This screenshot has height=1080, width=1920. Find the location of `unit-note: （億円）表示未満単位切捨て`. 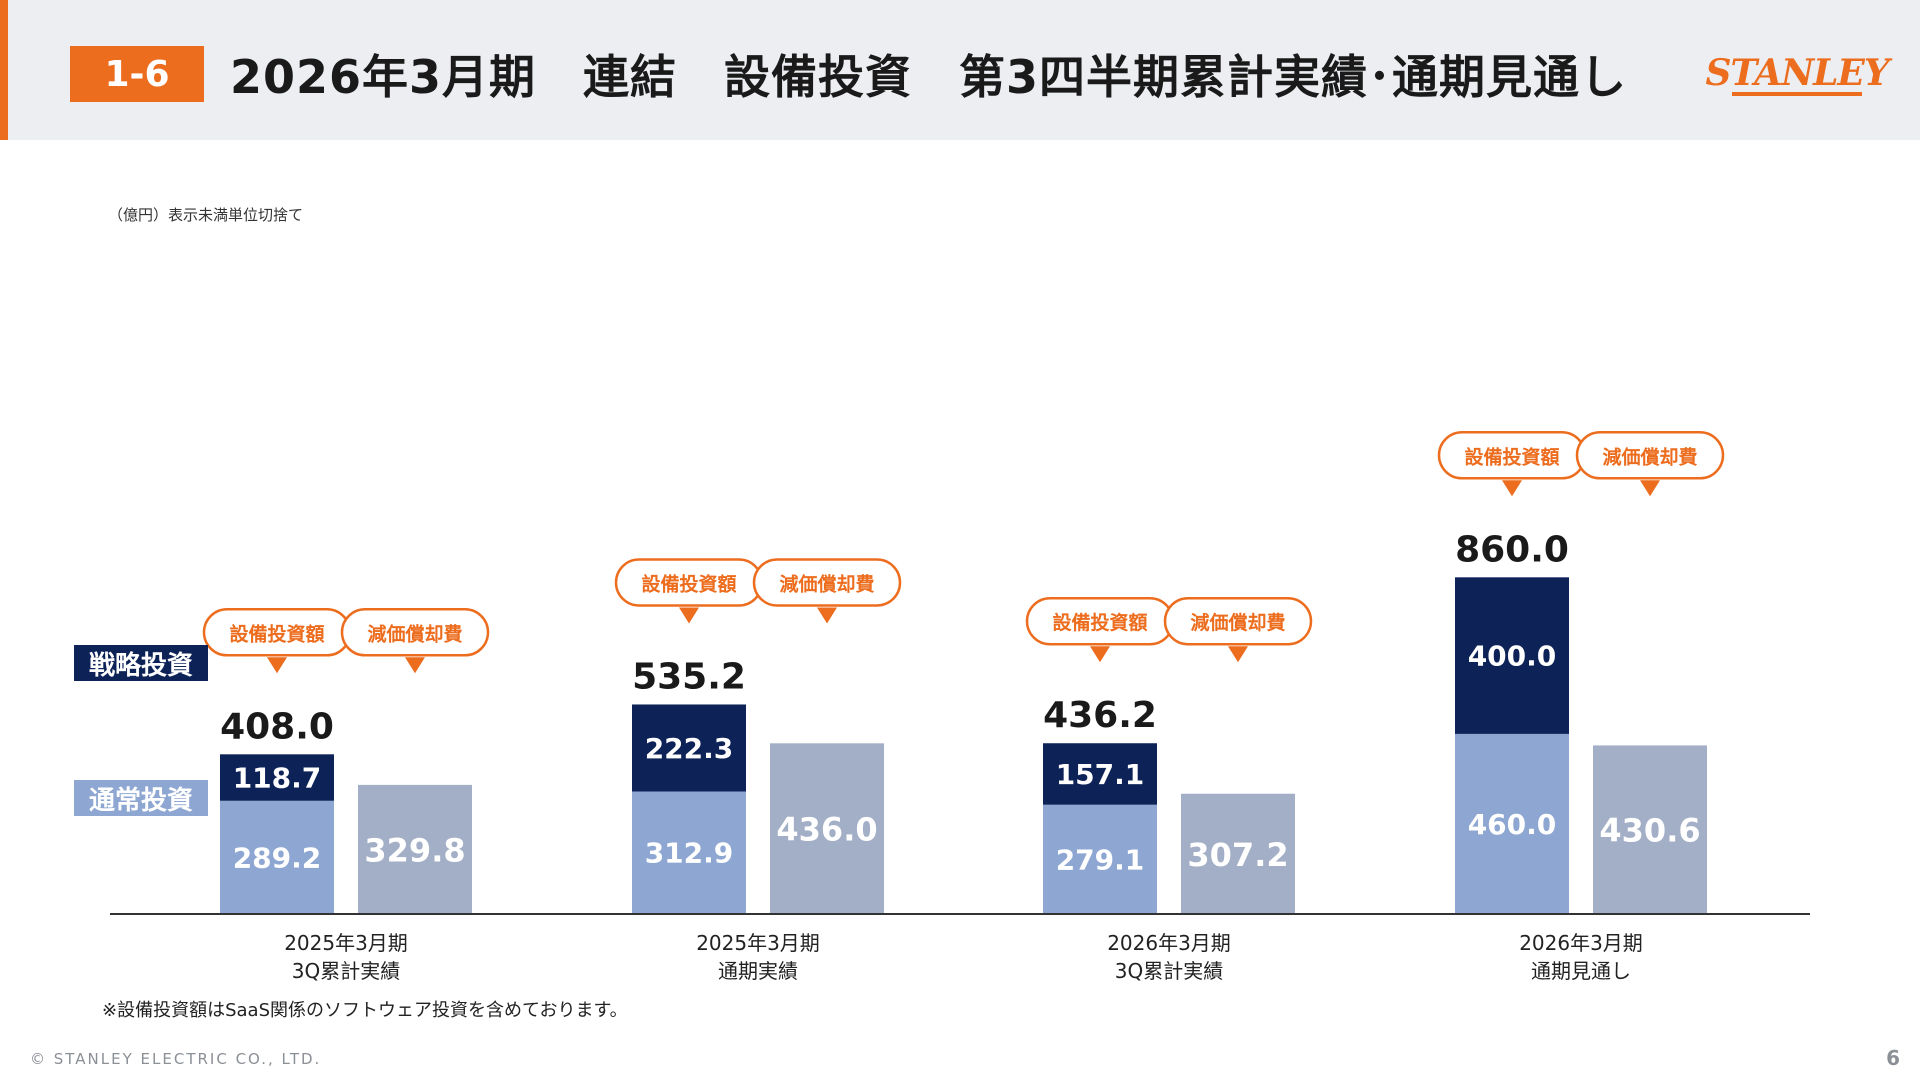

unit-note: （億円）表示未満単位切捨て is located at coordinates (206, 215).